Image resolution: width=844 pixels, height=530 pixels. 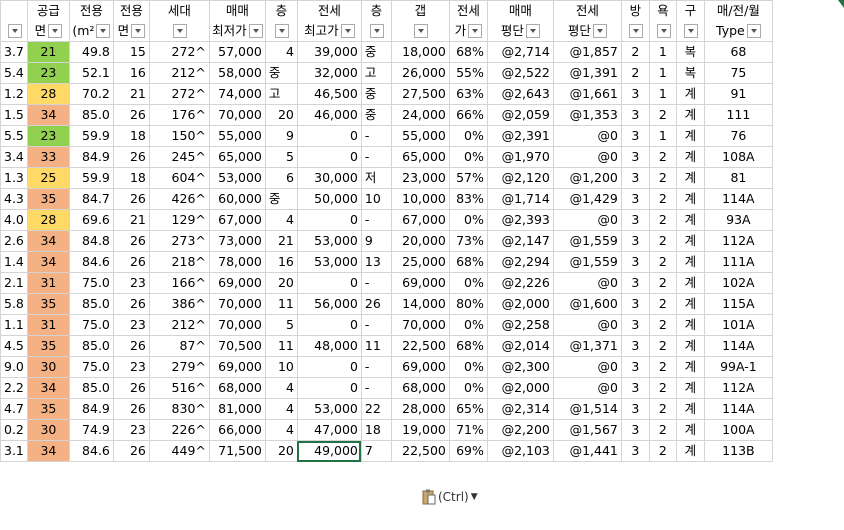 I want to click on cell: 53,000, so click(x=329, y=409).